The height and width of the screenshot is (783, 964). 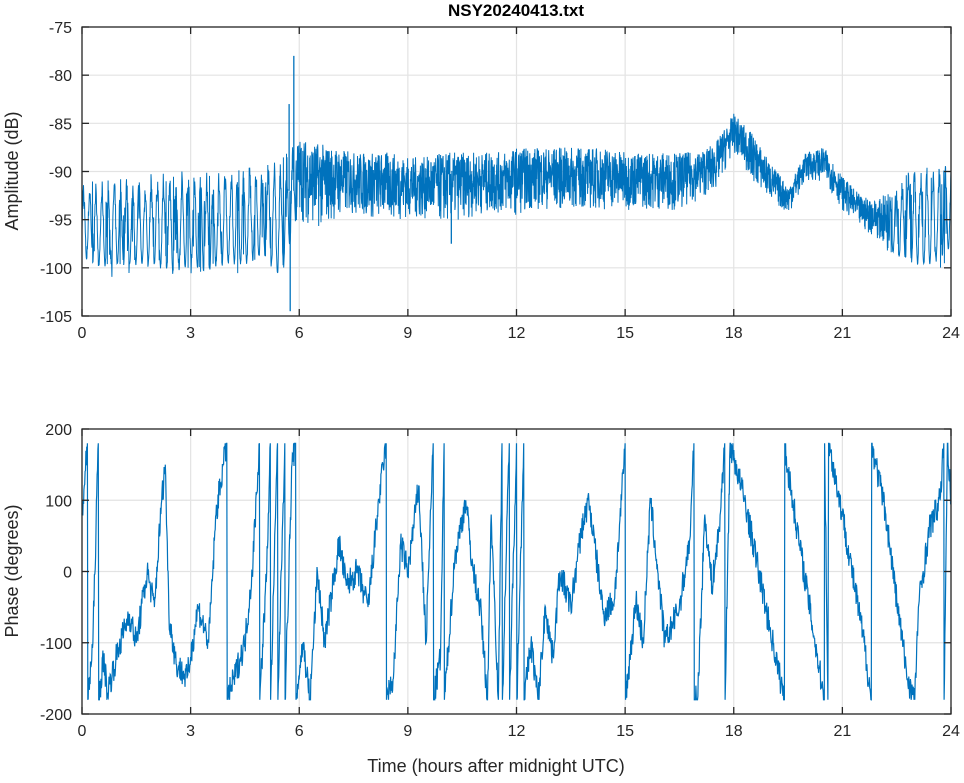 I want to click on y-tick-label: -90, so click(x=60, y=173).